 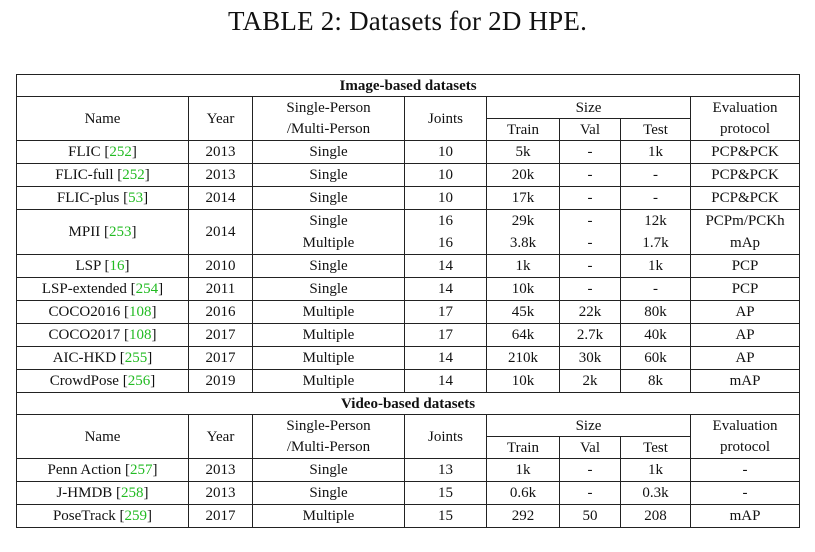 I want to click on dataset-name-cell: MPII [253], so click(x=102, y=232).